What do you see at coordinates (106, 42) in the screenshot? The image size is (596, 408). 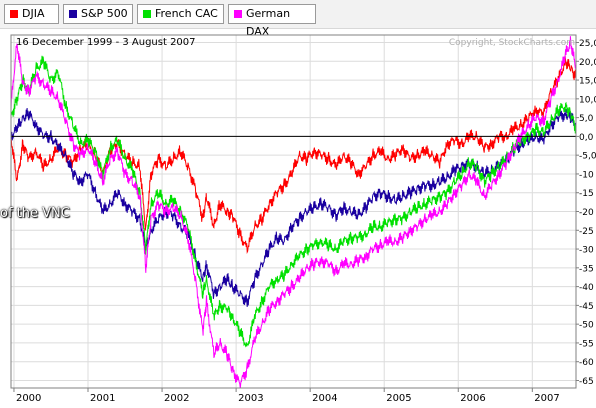 I see `chart-title: 16 December 1999 - 3 August 2007` at bounding box center [106, 42].